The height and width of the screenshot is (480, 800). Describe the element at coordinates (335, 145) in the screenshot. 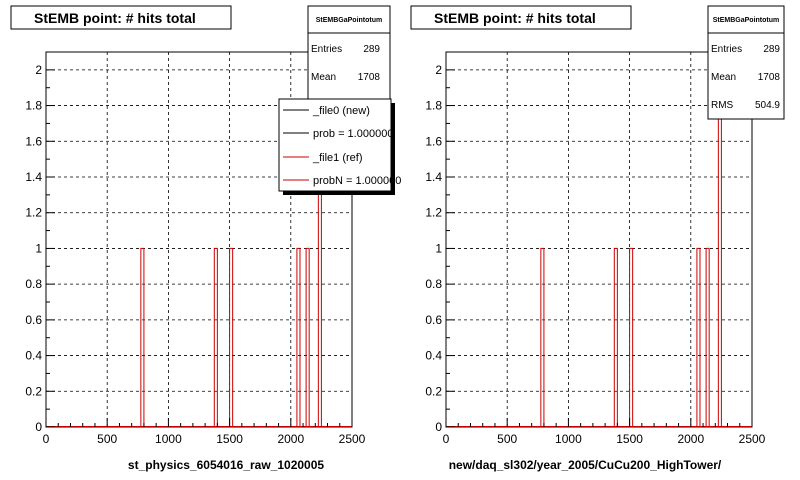

I see `legend-frame` at that location.